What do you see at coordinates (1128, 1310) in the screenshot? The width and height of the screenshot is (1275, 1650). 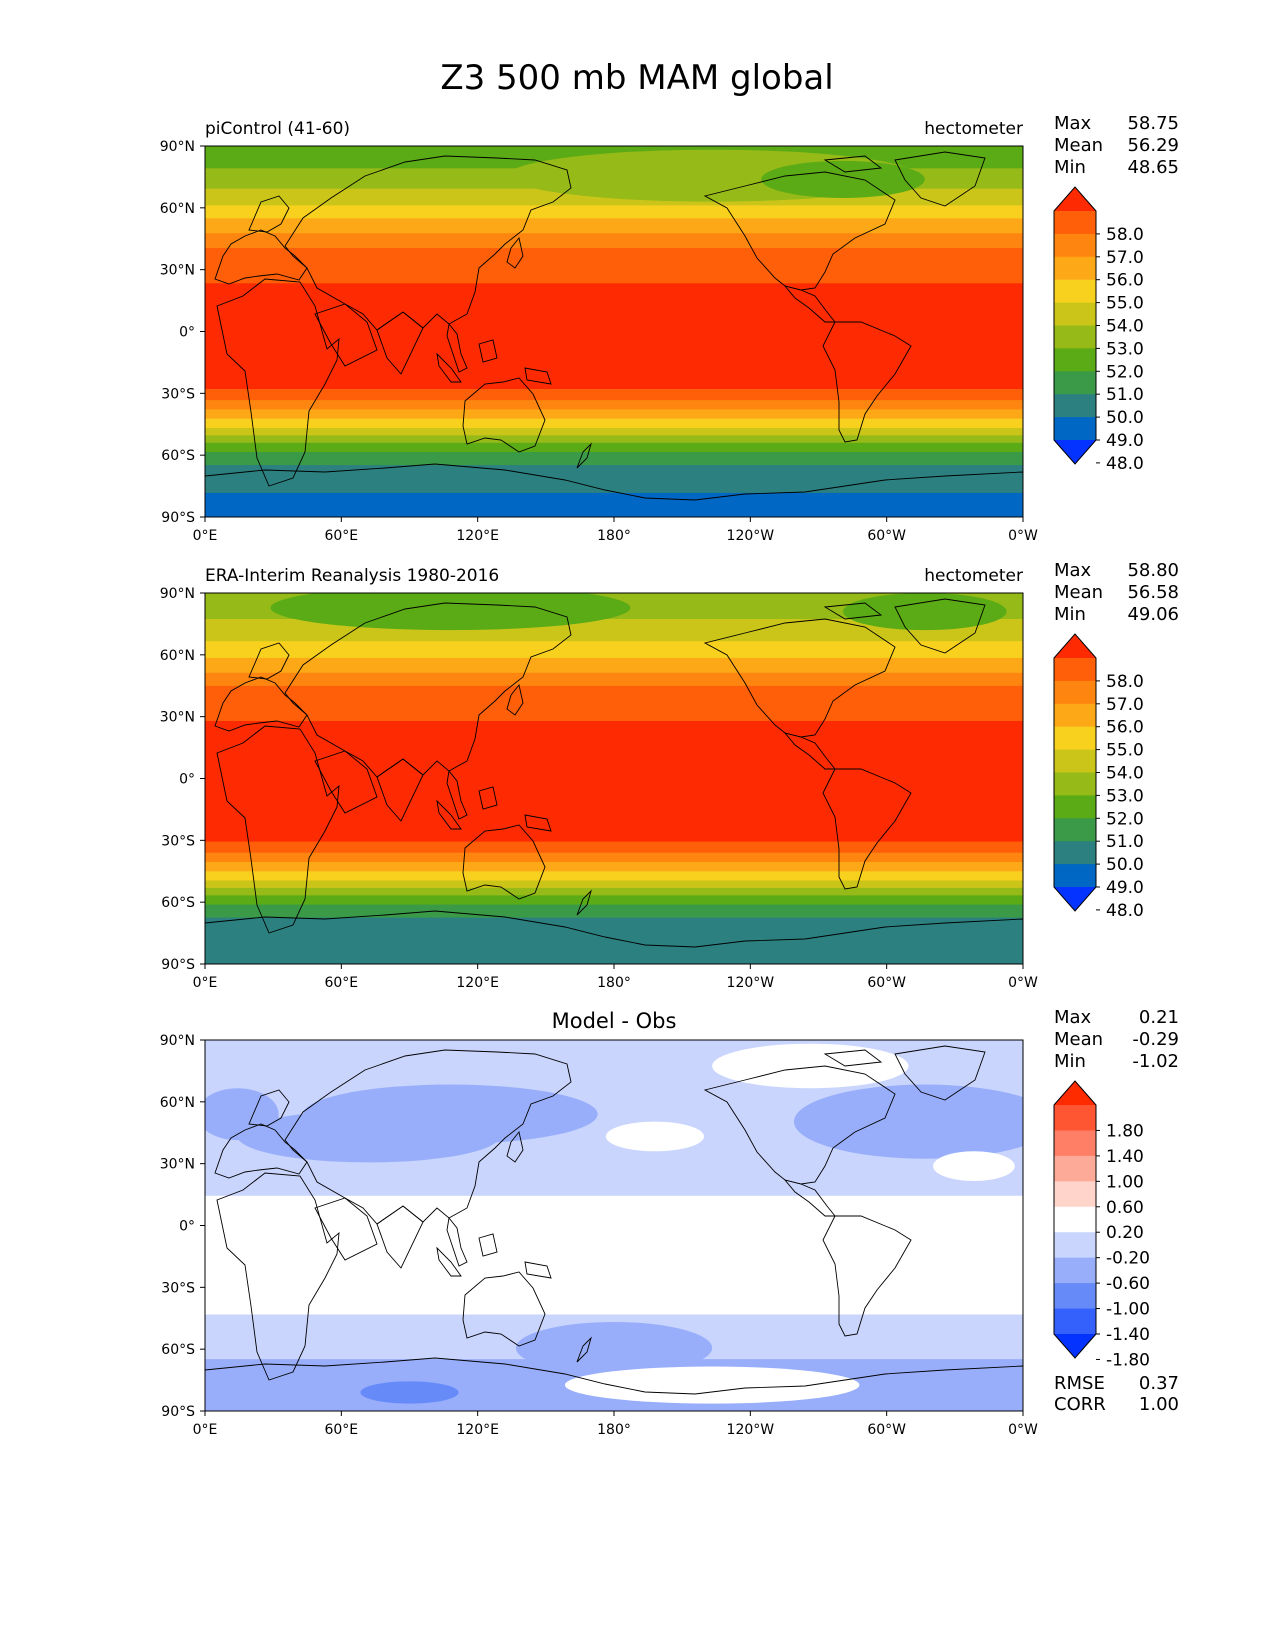 I see `colorbar-tick-label: -1.00` at bounding box center [1128, 1310].